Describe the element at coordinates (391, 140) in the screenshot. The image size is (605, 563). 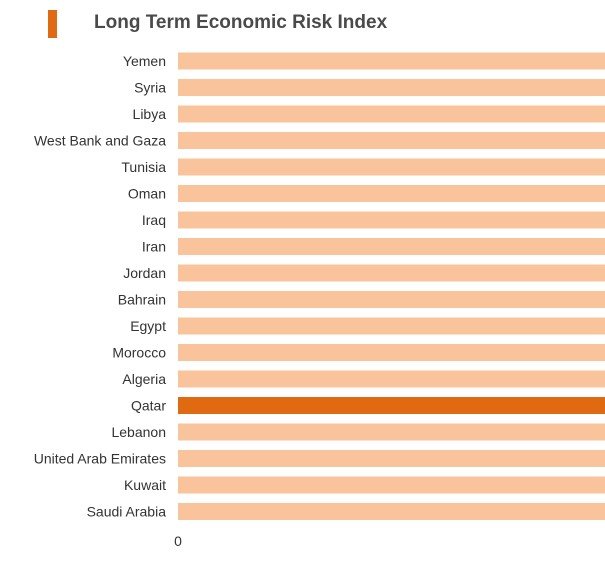
I see `bar-west-bank-and-gaza` at that location.